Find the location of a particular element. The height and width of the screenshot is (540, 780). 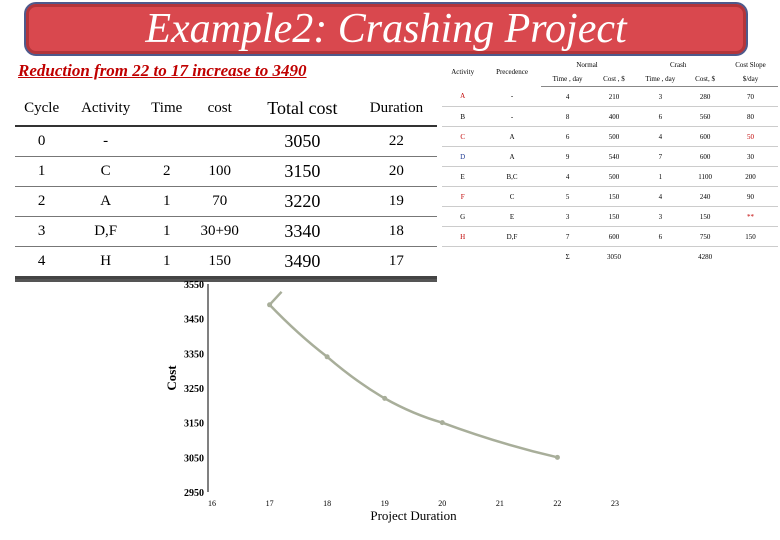

table-row: 4 H 1 150 3490 17 is located at coordinates (226, 262).